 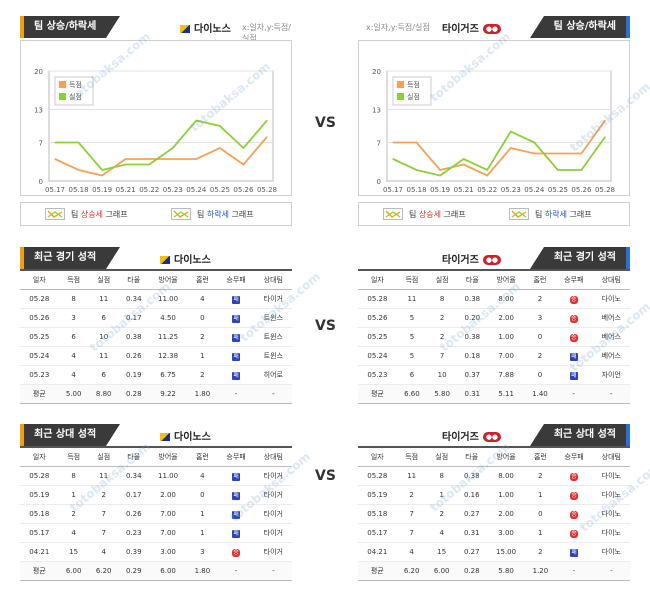 I want to click on avg-cell-opp: -, so click(x=611, y=394).